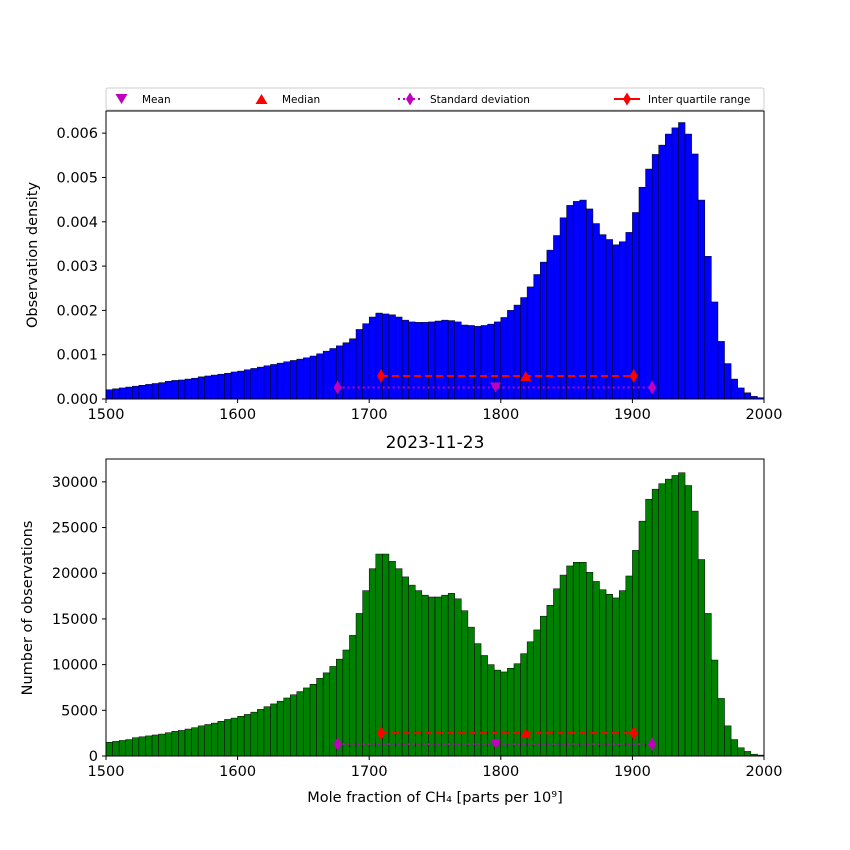 The image size is (850, 850). What do you see at coordinates (627, 99) in the screenshot?
I see `iqr-diamond-icon` at bounding box center [627, 99].